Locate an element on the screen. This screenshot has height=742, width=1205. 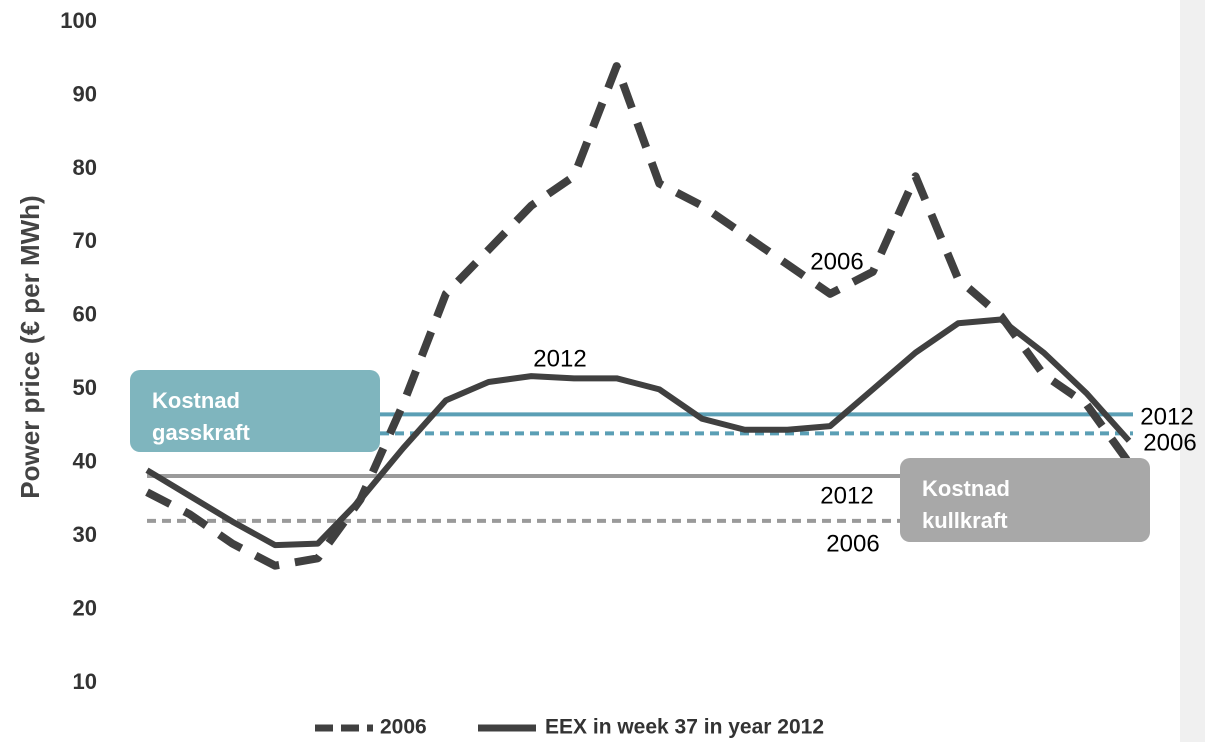
legend-label: 2006 is located at coordinates (403, 727).